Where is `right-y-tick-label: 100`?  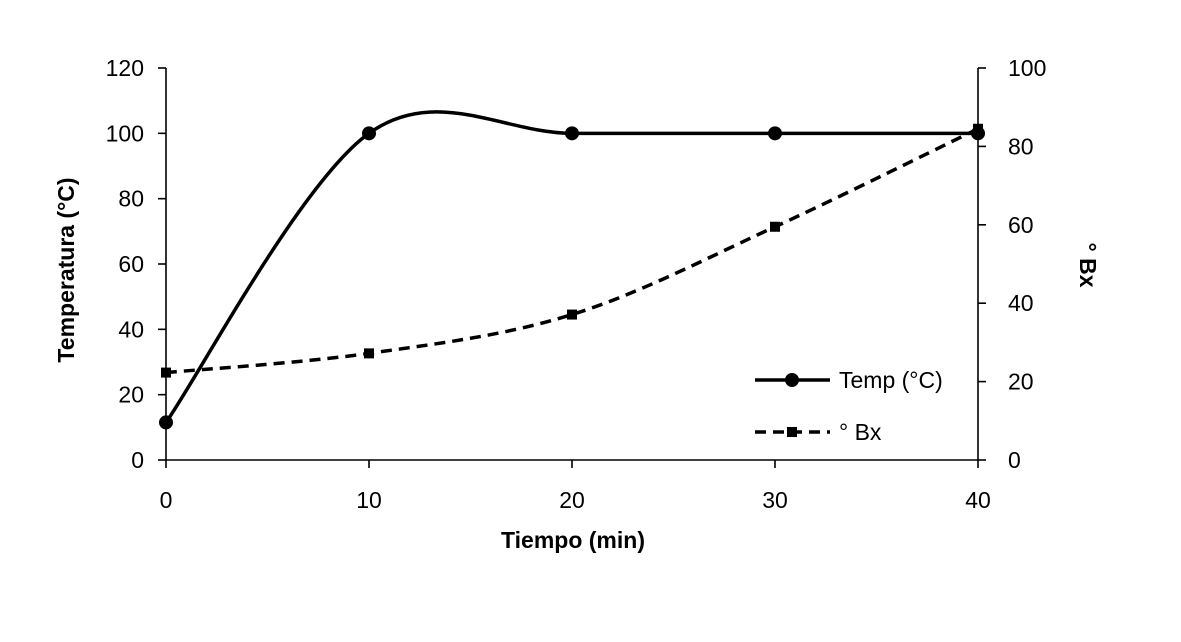
right-y-tick-label: 100 is located at coordinates (1027, 68).